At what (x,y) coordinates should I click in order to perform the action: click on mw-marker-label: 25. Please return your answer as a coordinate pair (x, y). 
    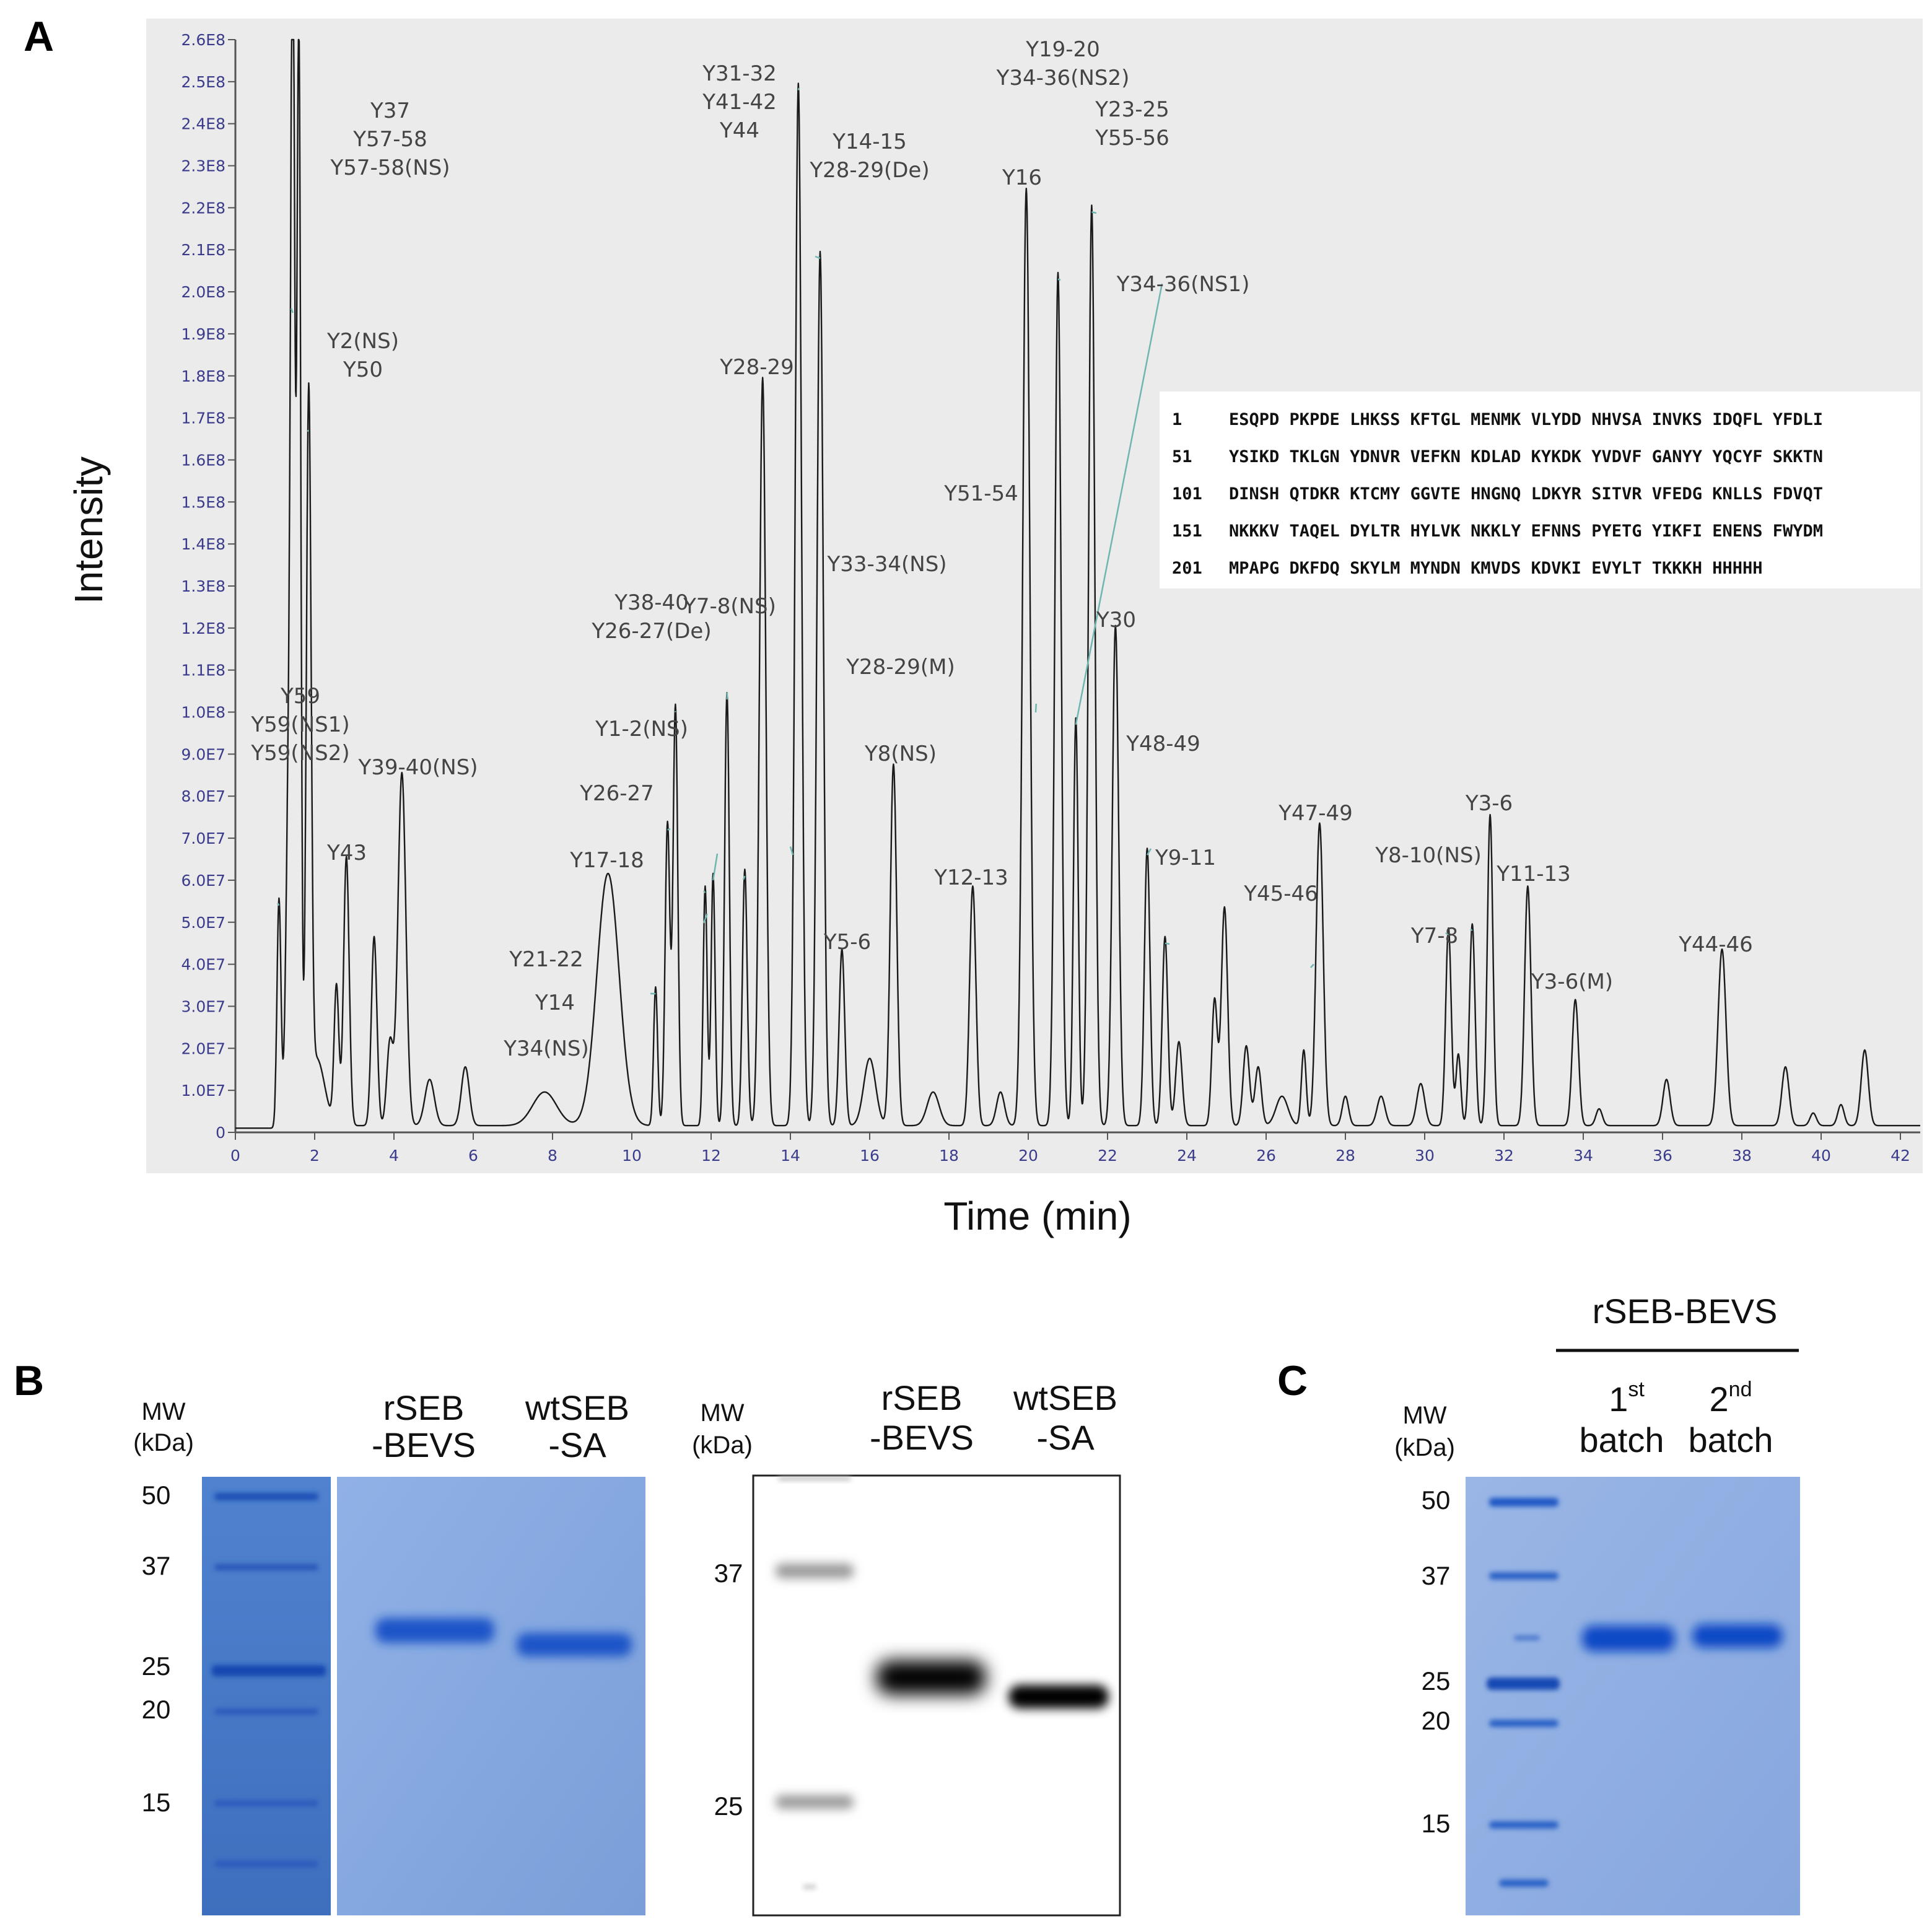
    Looking at the image, I should click on (156, 1666).